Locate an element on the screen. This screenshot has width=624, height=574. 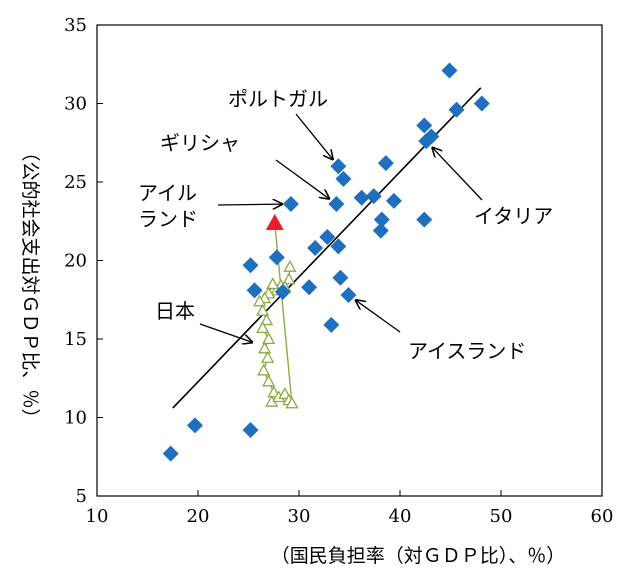
y-tick-label: 30 is located at coordinates (75, 104).